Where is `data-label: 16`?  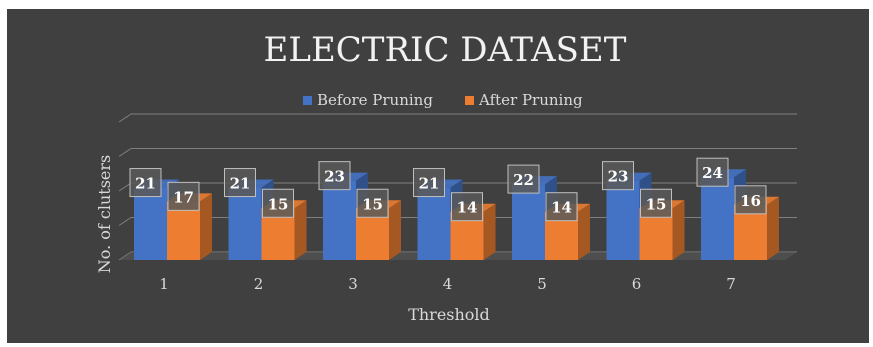
data-label: 16 is located at coordinates (750, 200).